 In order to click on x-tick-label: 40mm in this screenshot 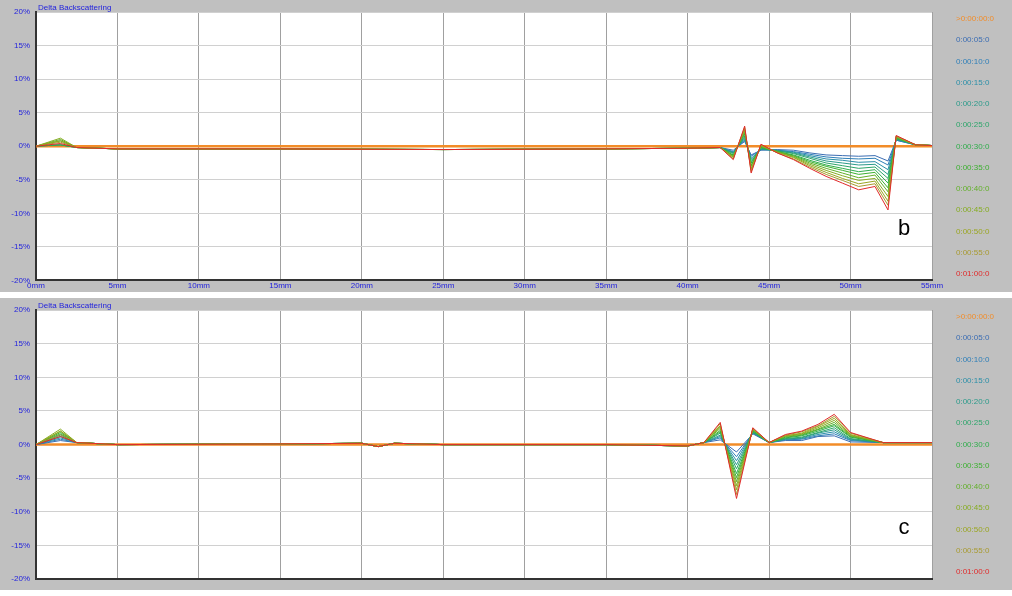, I will do `click(688, 286)`.